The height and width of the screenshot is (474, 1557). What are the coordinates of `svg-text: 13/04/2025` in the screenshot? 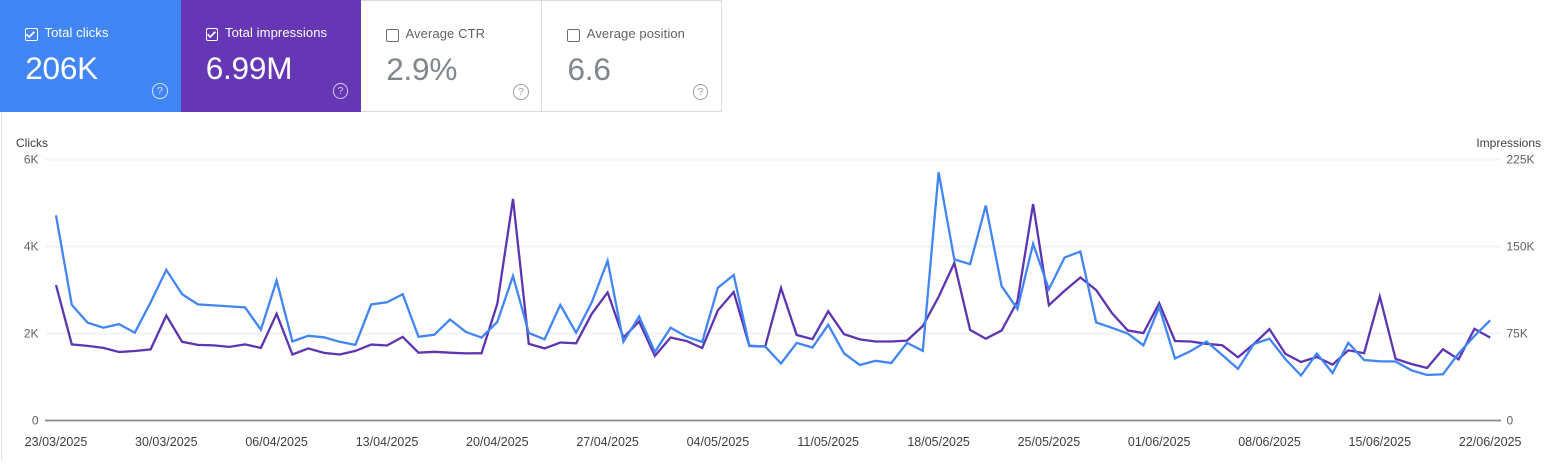 It's located at (387, 442).